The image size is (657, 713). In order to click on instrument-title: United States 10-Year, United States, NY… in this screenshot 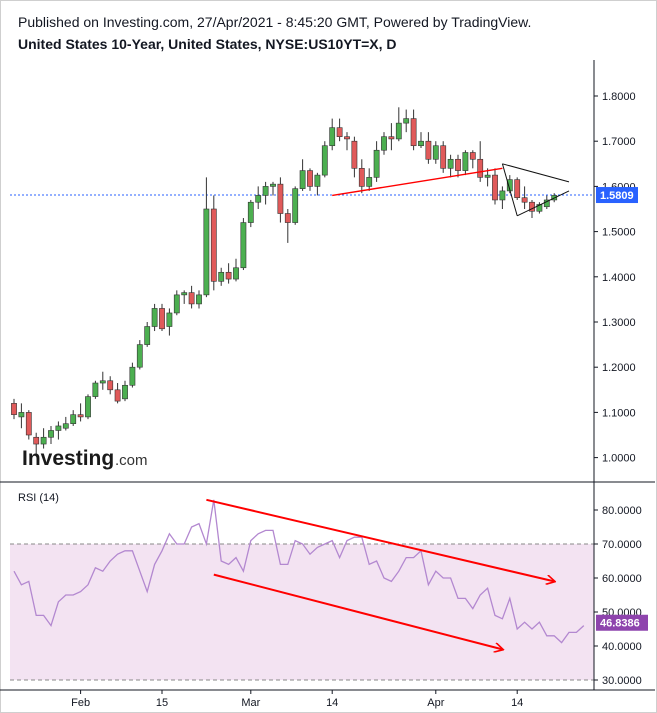, I will do `click(207, 44)`.